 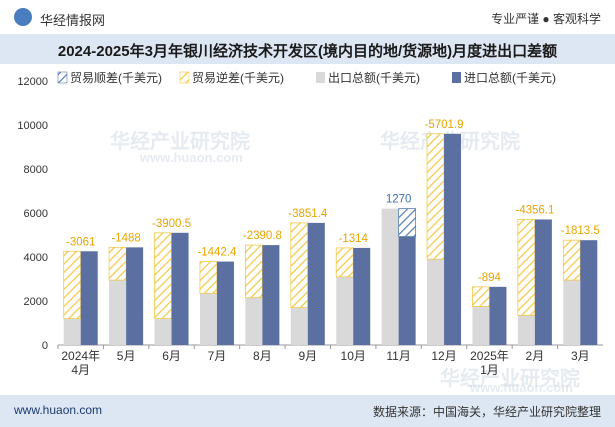 I want to click on x-tick-label-line: 1月, so click(x=489, y=370).